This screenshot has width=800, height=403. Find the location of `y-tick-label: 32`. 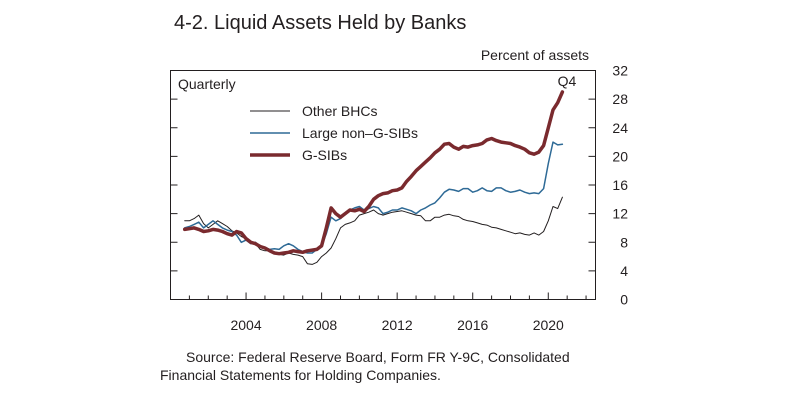

y-tick-label: 32 is located at coordinates (620, 71).